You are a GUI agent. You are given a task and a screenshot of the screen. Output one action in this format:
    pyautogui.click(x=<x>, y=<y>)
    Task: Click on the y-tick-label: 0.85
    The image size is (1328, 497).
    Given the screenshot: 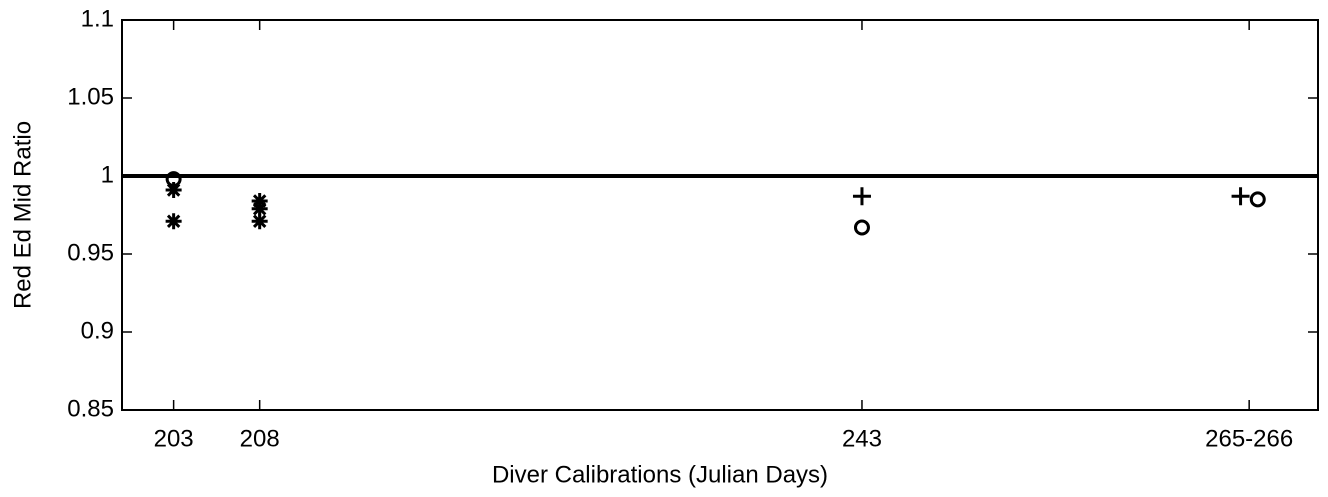 What is the action you would take?
    pyautogui.click(x=90, y=408)
    